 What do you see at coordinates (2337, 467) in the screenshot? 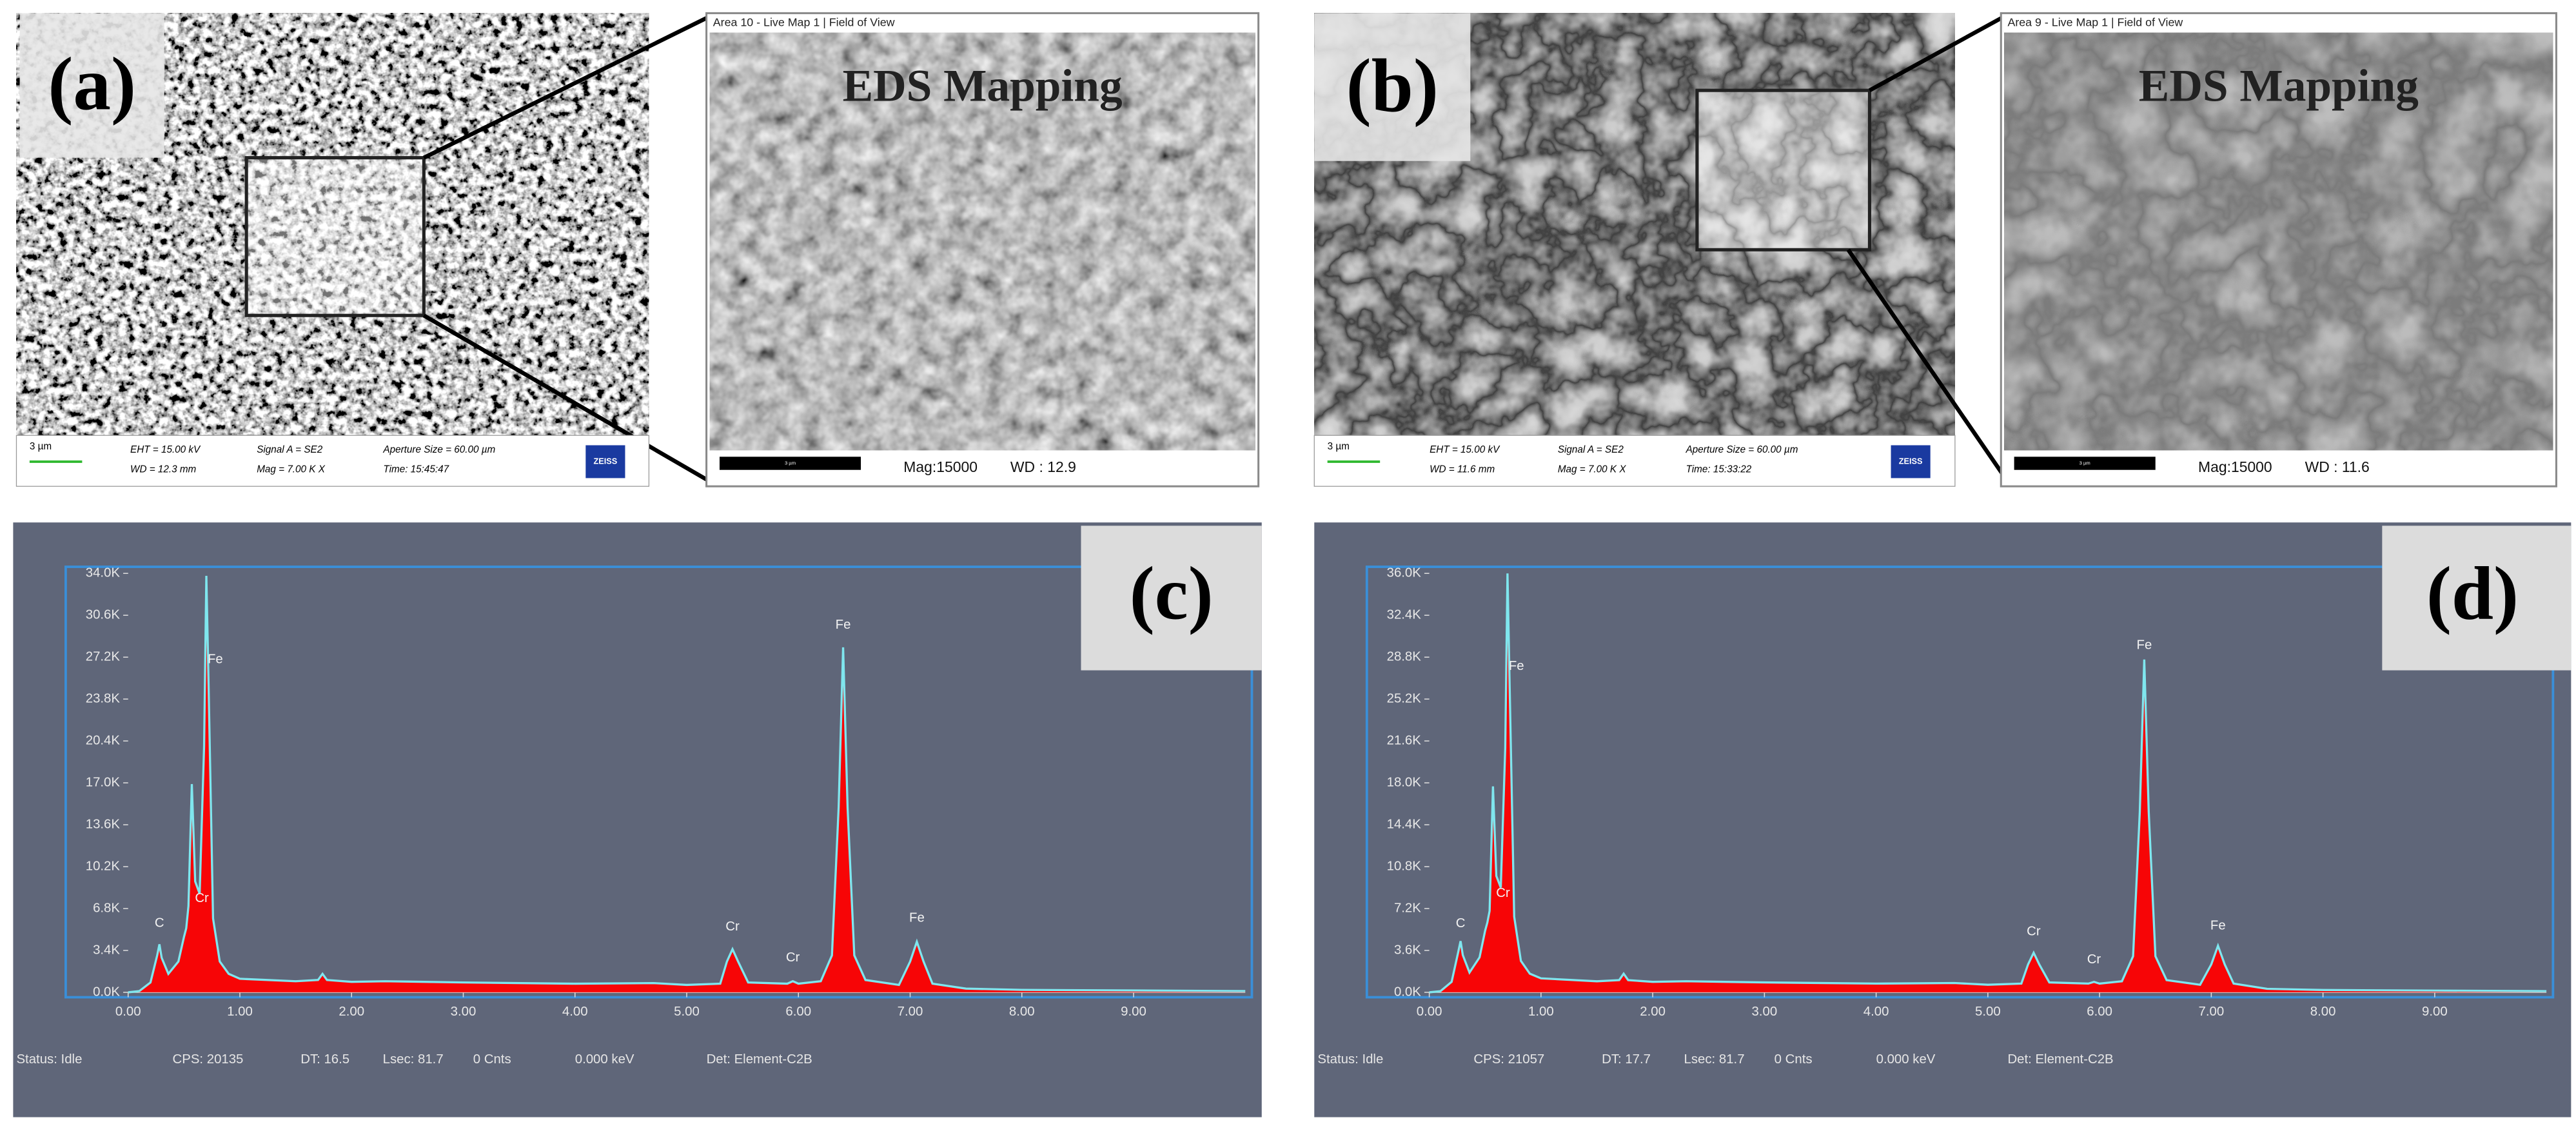
I see `eds-wd: WD : 11.6` at bounding box center [2337, 467].